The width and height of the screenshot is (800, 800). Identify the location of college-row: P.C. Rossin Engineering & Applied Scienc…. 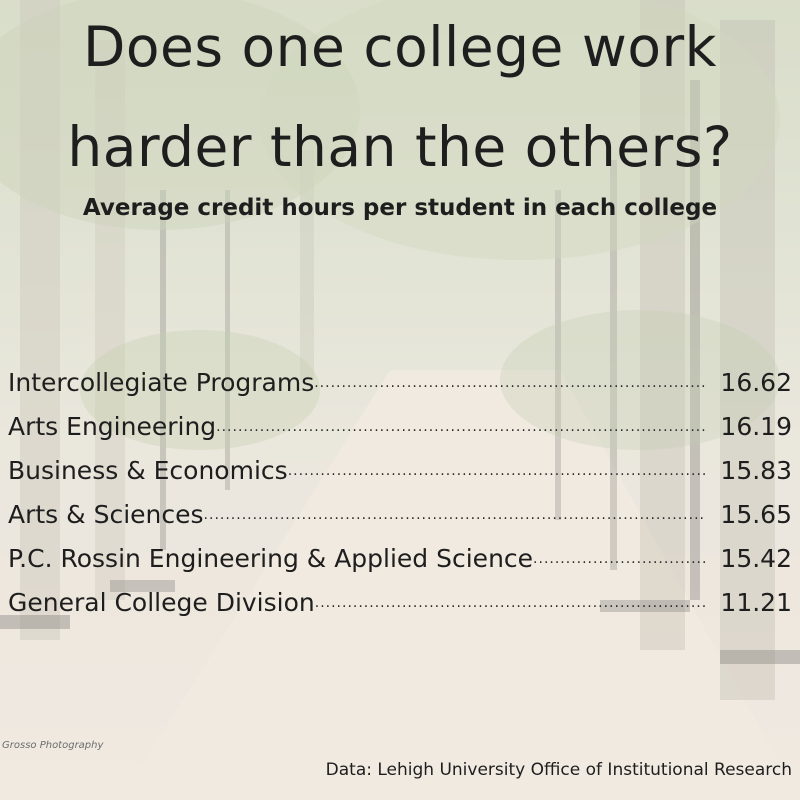
(400, 552).